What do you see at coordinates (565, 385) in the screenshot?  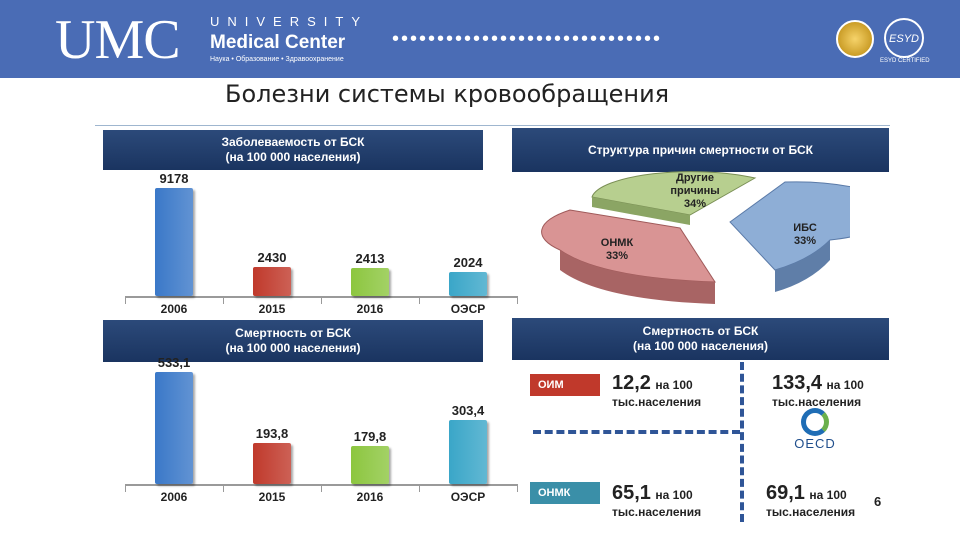 I see `badge-oim: ОИМ` at bounding box center [565, 385].